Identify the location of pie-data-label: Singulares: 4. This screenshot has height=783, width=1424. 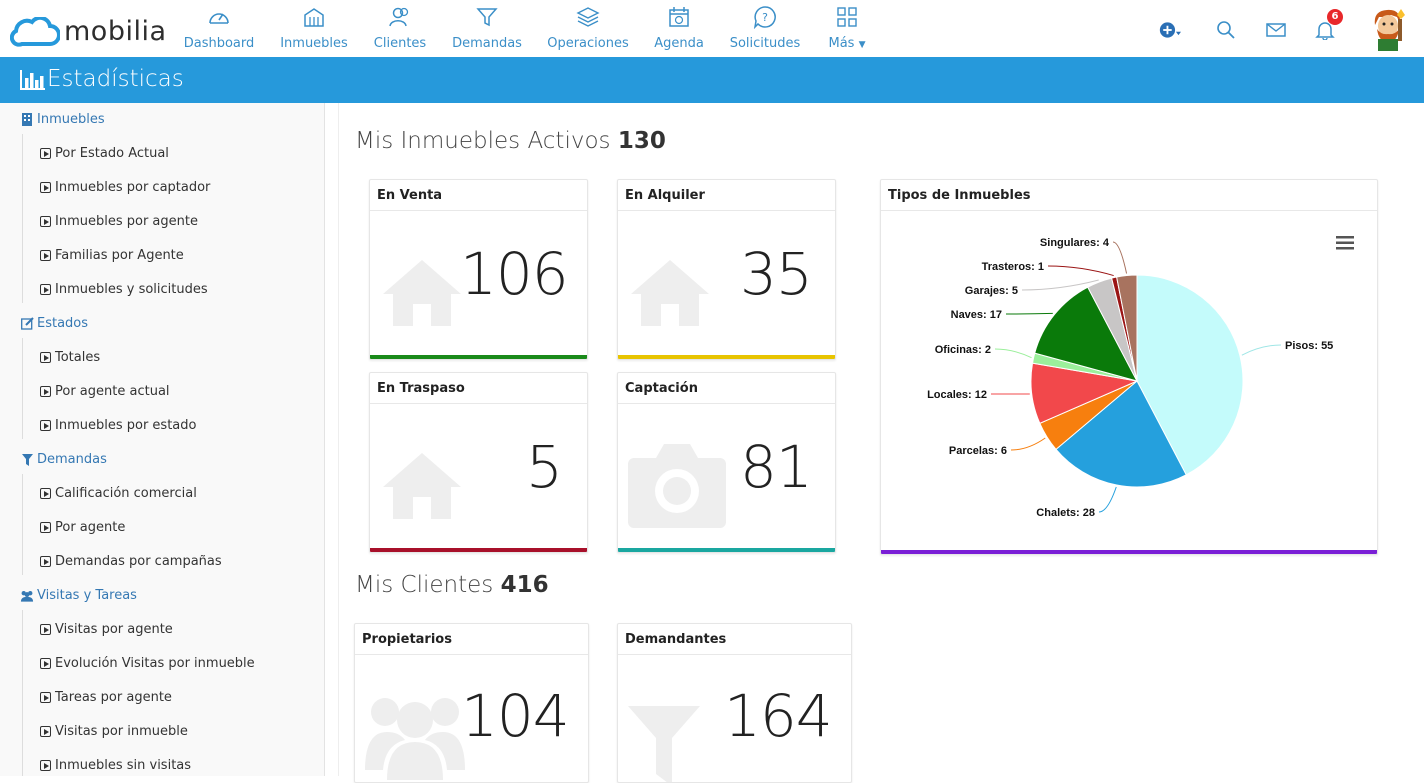
(1075, 243).